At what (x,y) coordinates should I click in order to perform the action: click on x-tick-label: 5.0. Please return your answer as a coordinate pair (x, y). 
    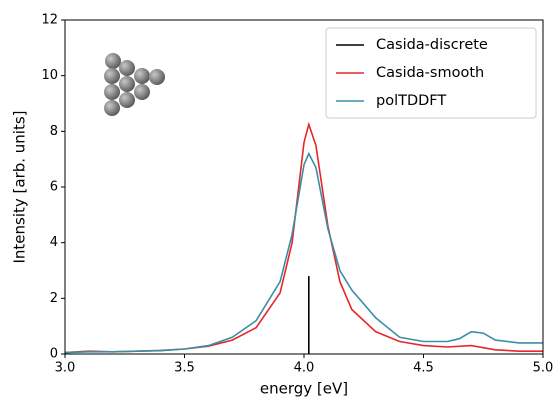
    Looking at the image, I should click on (543, 368).